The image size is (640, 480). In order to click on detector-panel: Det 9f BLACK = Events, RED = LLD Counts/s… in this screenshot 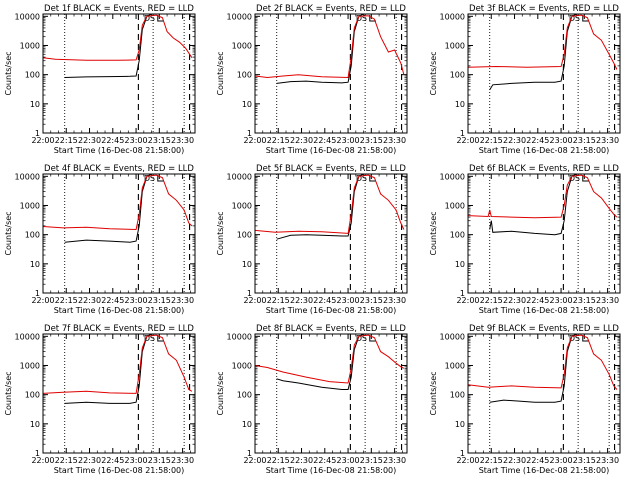, I will do `click(525, 399)`.